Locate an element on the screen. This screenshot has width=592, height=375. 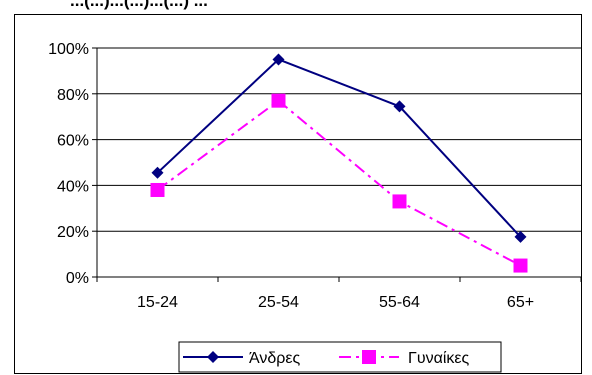
y-tick-label: 80% is located at coordinates (73, 95).